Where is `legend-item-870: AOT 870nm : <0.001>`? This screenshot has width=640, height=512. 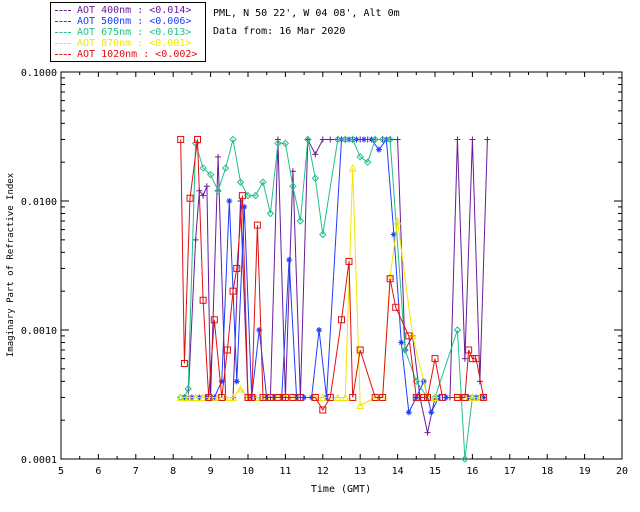 legend-item-870: AOT 870nm : <0.001> is located at coordinates (123, 43).